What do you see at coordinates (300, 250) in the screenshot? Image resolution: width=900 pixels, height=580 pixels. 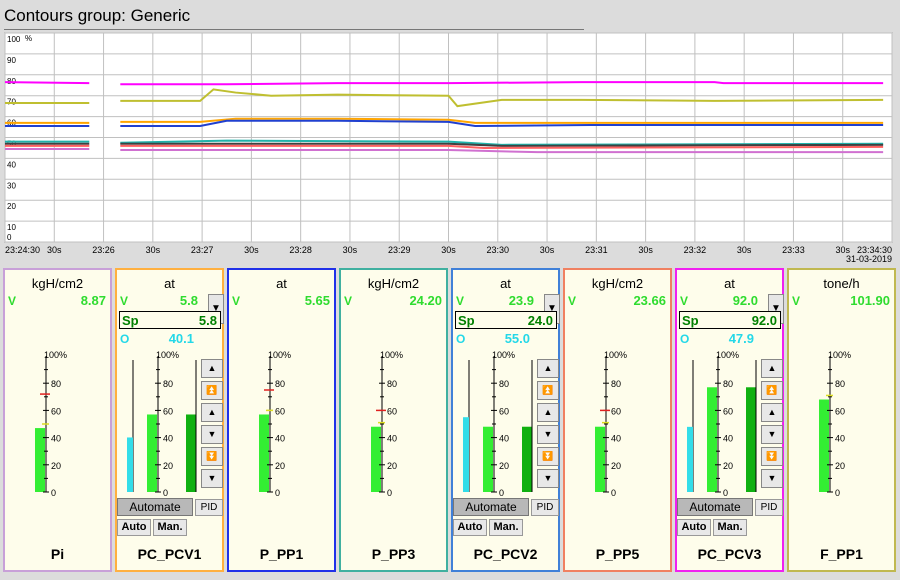 I see `x-tick-label: 23:28` at bounding box center [300, 250].